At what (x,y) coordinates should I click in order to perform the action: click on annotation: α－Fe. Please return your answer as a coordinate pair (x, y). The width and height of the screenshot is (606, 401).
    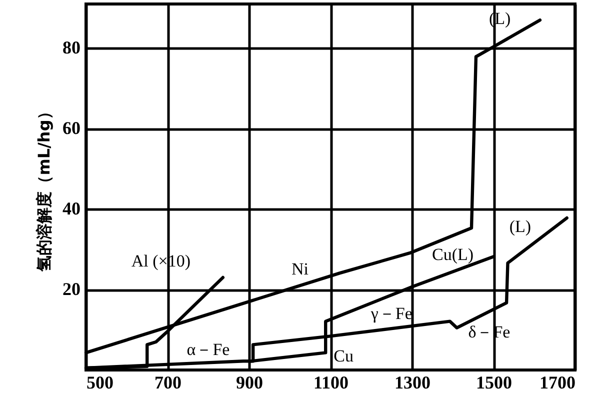
    Looking at the image, I should click on (208, 349).